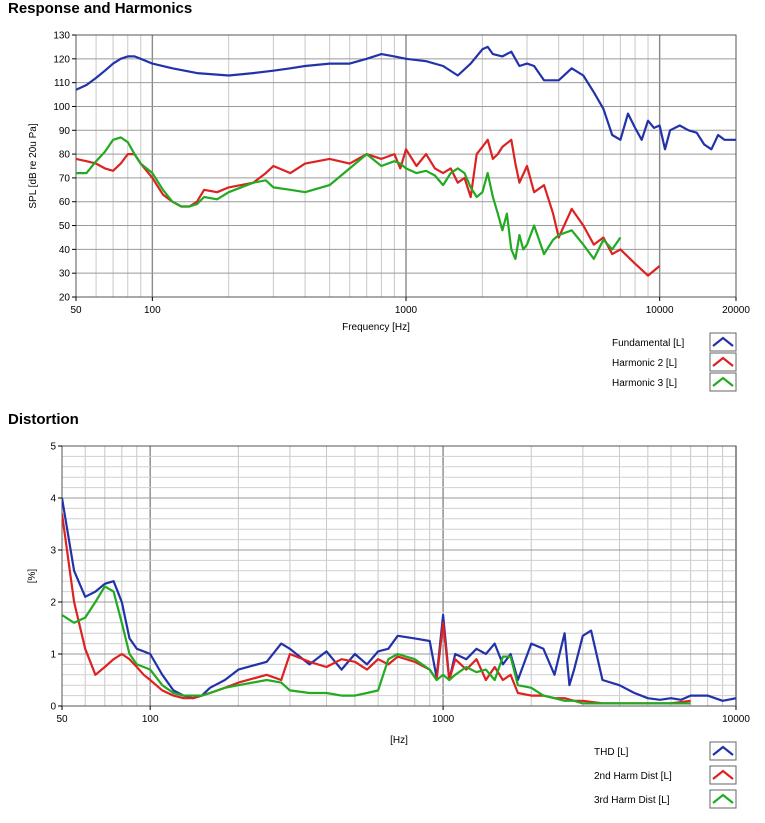 Image resolution: width=765 pixels, height=823 pixels. I want to click on y-tick-label: 110, so click(62, 83).